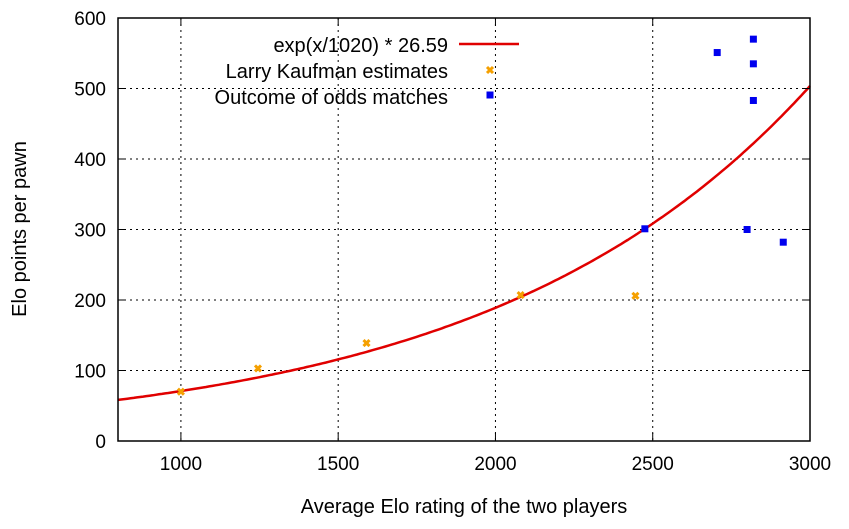 The height and width of the screenshot is (529, 849). Describe the element at coordinates (337, 72) in the screenshot. I see `legend-label-kaufman: Larry Kaufman estimates` at that location.